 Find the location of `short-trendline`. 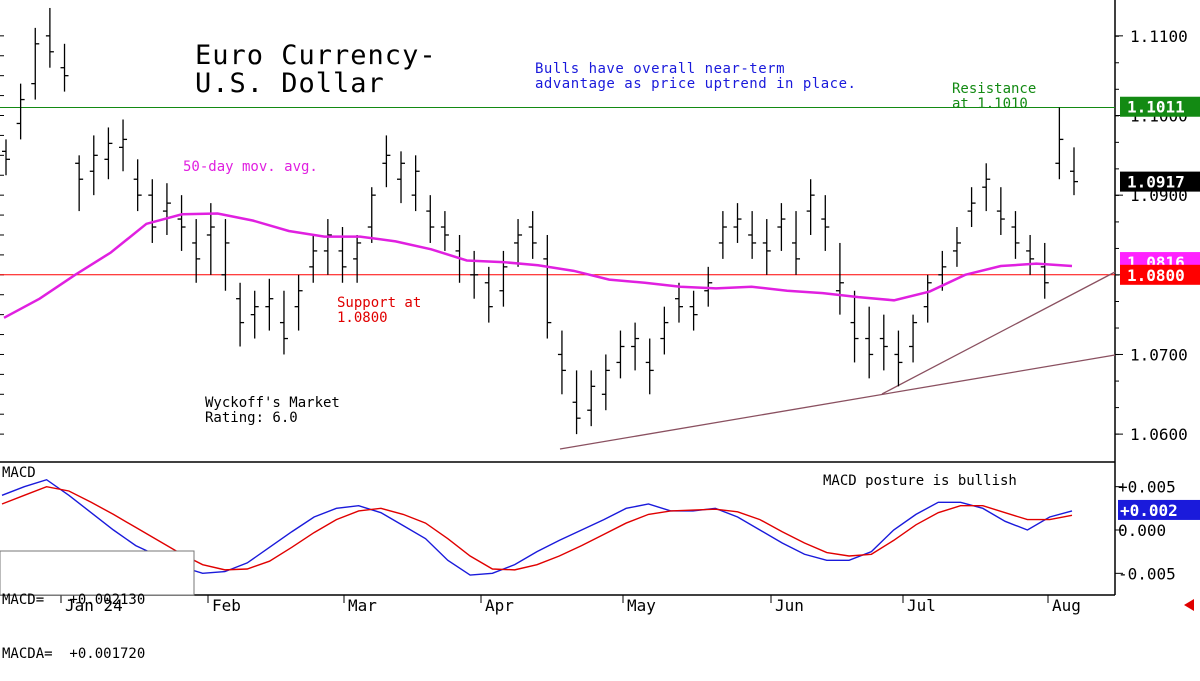

short-trendline is located at coordinates (998, 333).